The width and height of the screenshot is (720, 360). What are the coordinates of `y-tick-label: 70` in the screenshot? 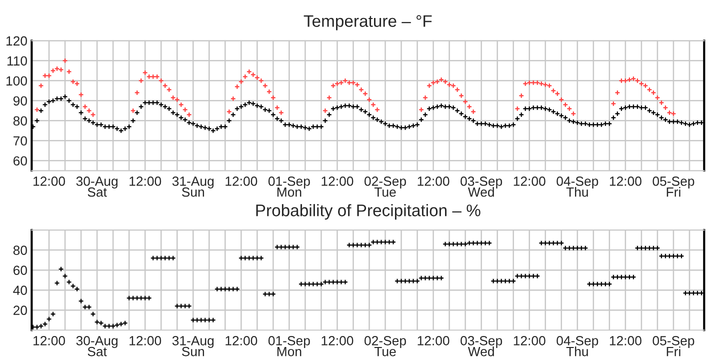 It's located at (20, 141).